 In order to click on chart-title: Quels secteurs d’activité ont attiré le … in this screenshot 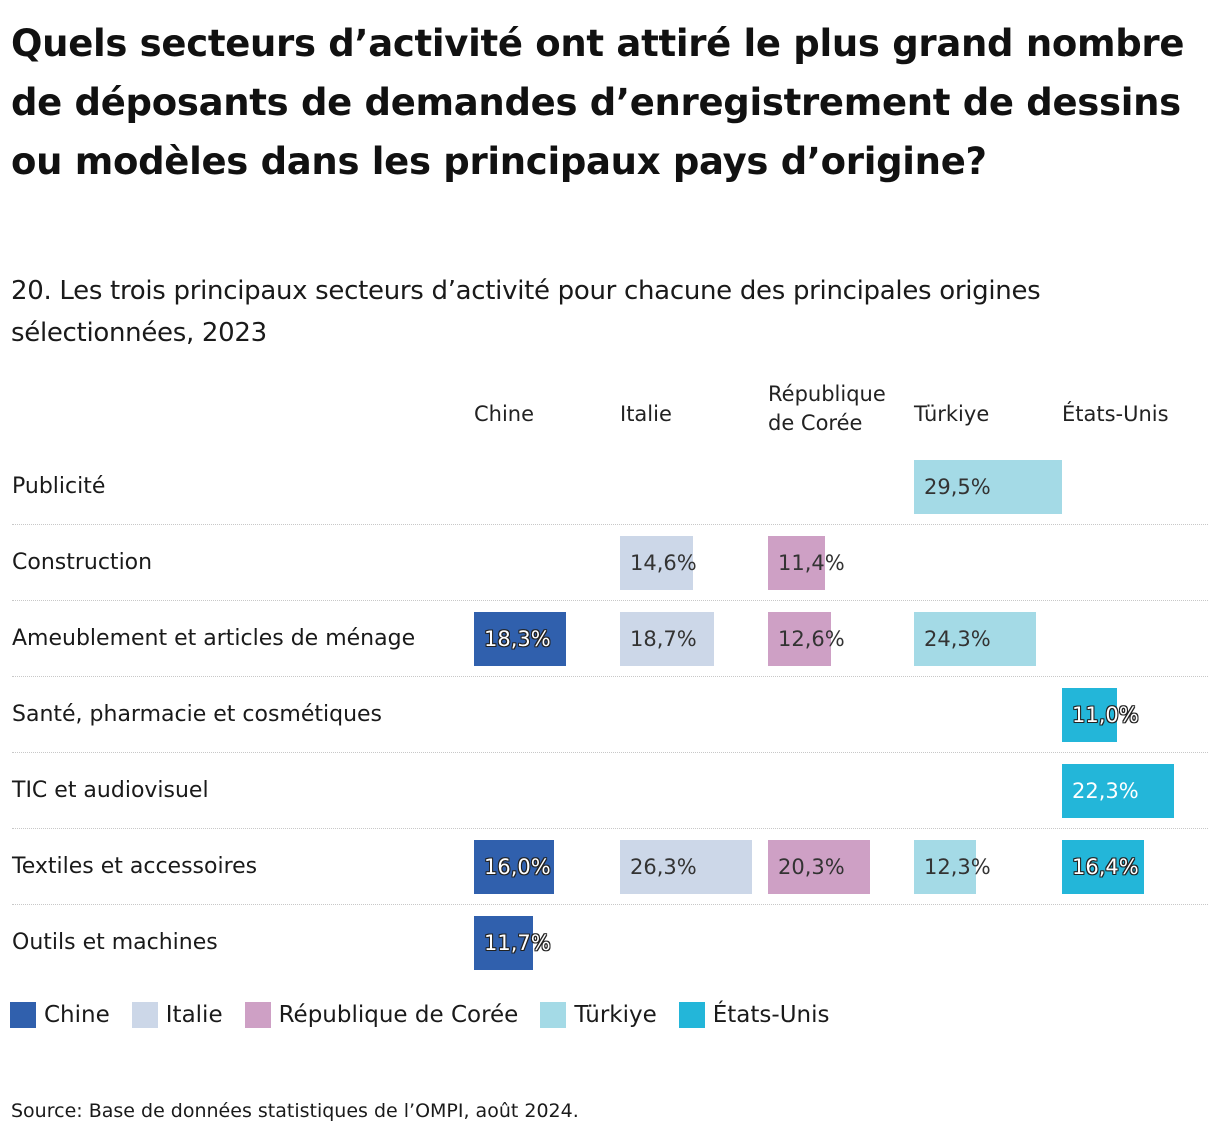, I will do `click(598, 102)`.